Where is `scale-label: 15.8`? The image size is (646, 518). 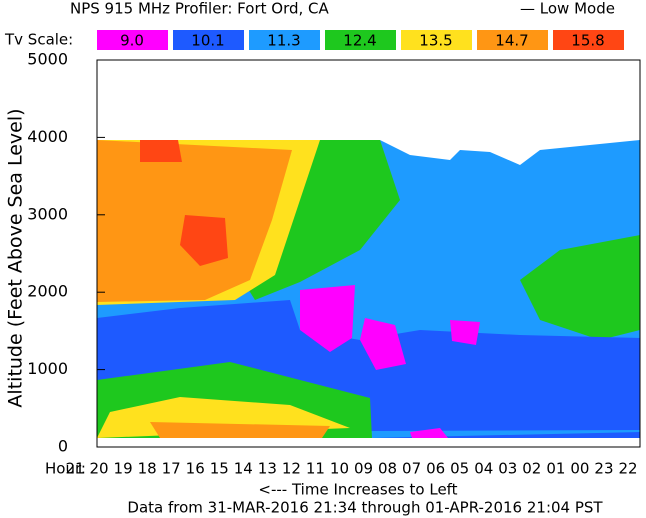
scale-label: 15.8 is located at coordinates (587, 41).